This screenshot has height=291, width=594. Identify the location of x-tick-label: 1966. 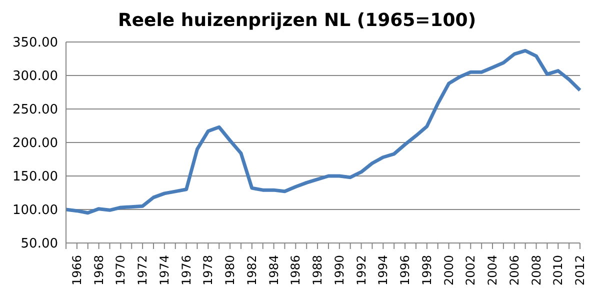
(77, 270).